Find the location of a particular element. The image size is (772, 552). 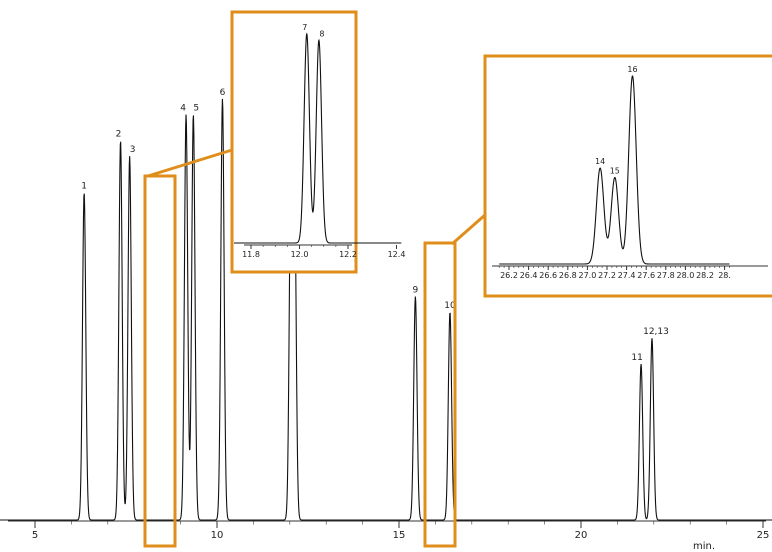

x-tick-label: 26.6 is located at coordinates (548, 275).